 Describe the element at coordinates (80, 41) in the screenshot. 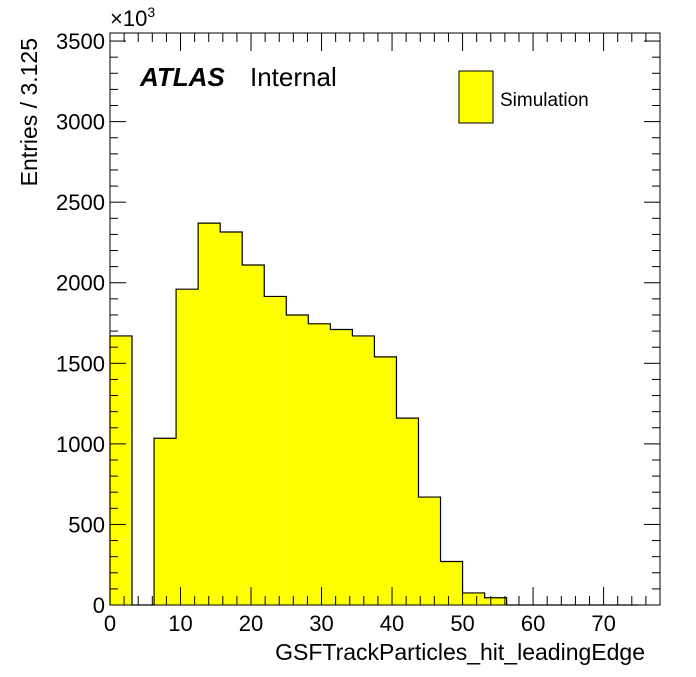

I see `y-tick-label: 3500` at that location.